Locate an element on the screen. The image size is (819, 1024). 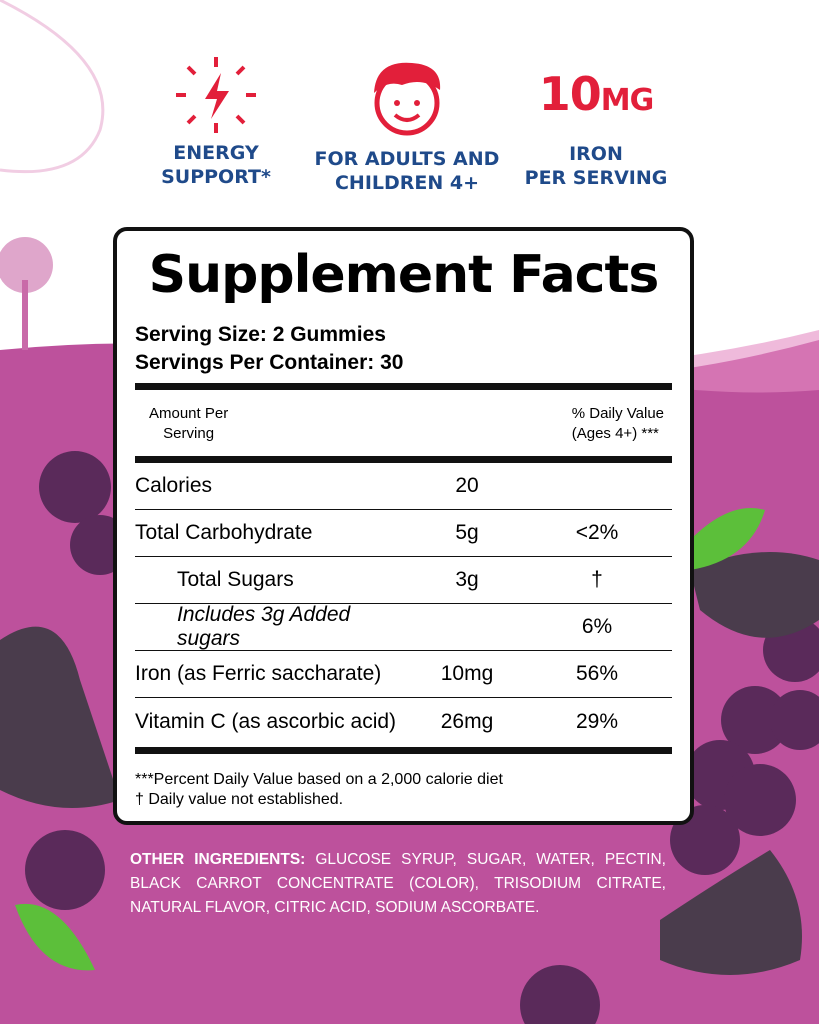
table-row: Total Sugars 3g † is located at coordinates (403, 580).